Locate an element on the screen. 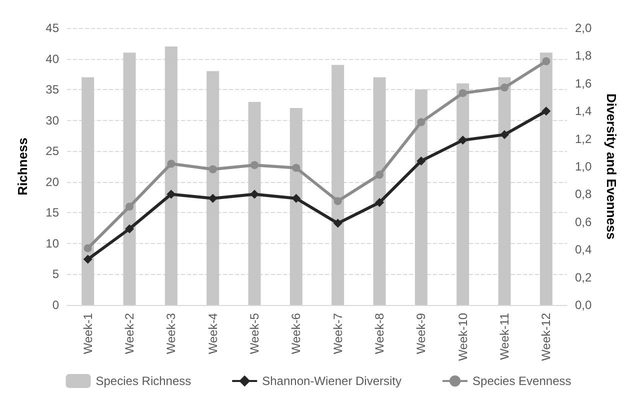  y-tick-label: 20 is located at coordinates (53, 181).